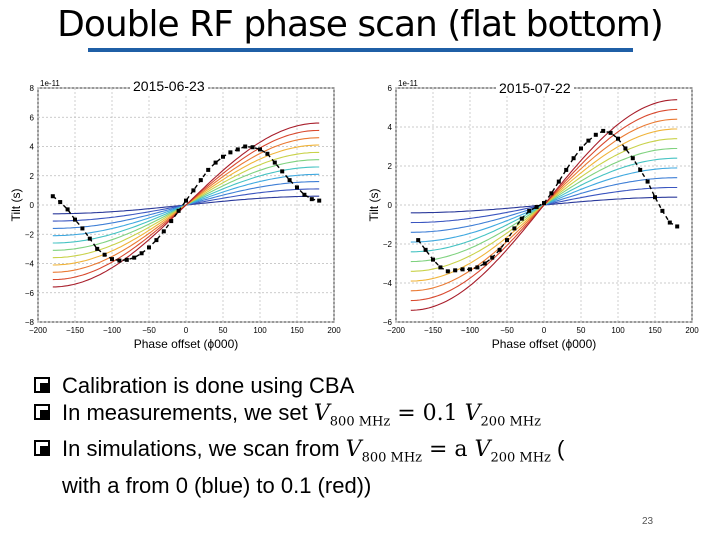  Describe the element at coordinates (30, 322) in the screenshot. I see `y-tick-label: −8` at that location.